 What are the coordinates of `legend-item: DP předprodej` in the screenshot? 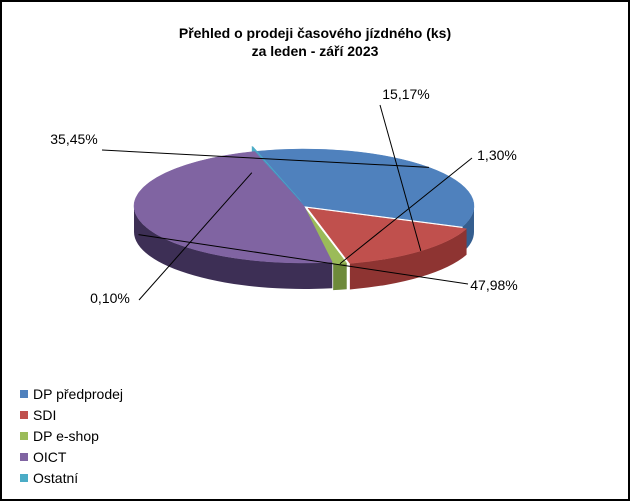 It's located at (71, 393).